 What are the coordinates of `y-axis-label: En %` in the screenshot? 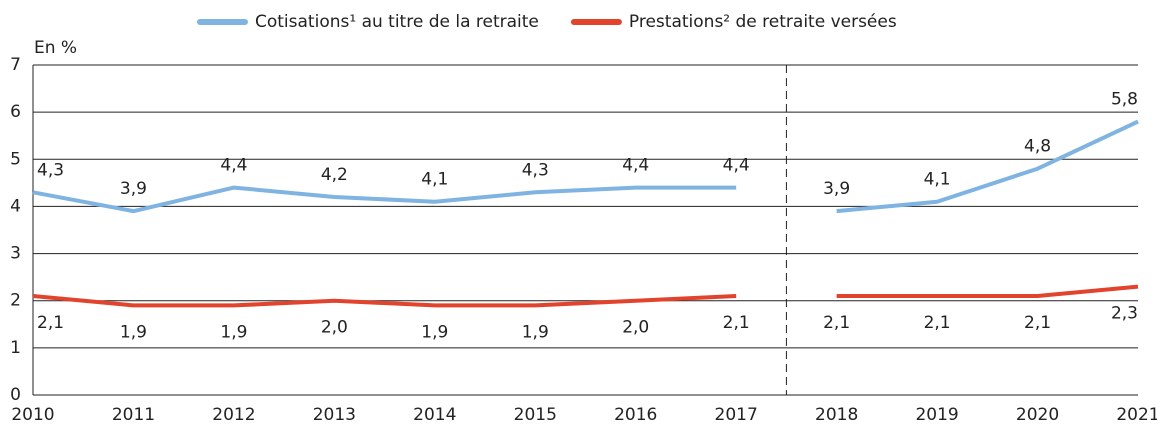 It's located at (55, 48).